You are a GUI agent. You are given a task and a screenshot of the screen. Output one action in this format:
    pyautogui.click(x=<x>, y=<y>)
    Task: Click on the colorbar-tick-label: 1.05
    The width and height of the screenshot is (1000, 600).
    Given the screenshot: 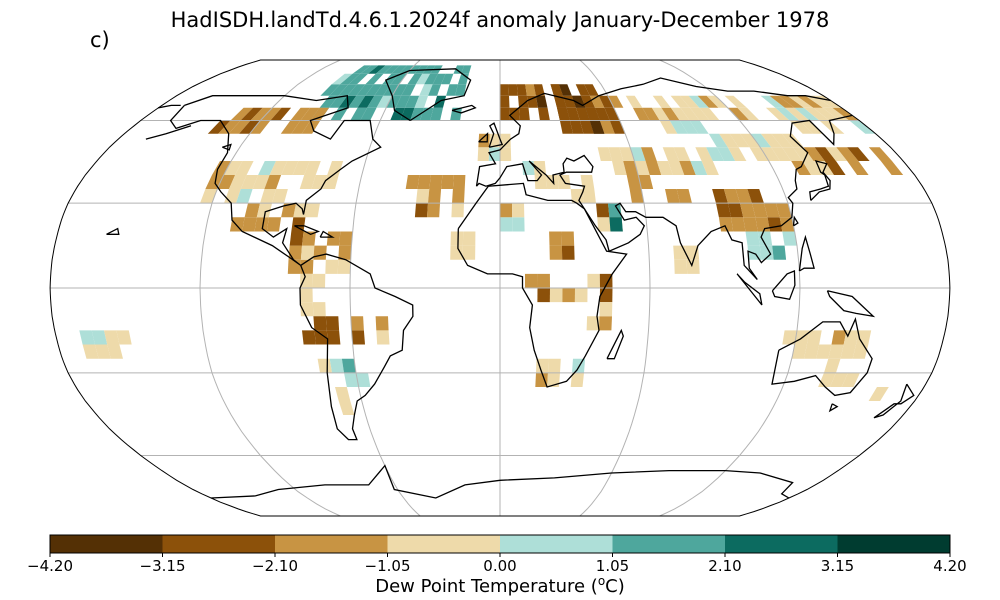 What is the action you would take?
    pyautogui.click(x=612, y=566)
    